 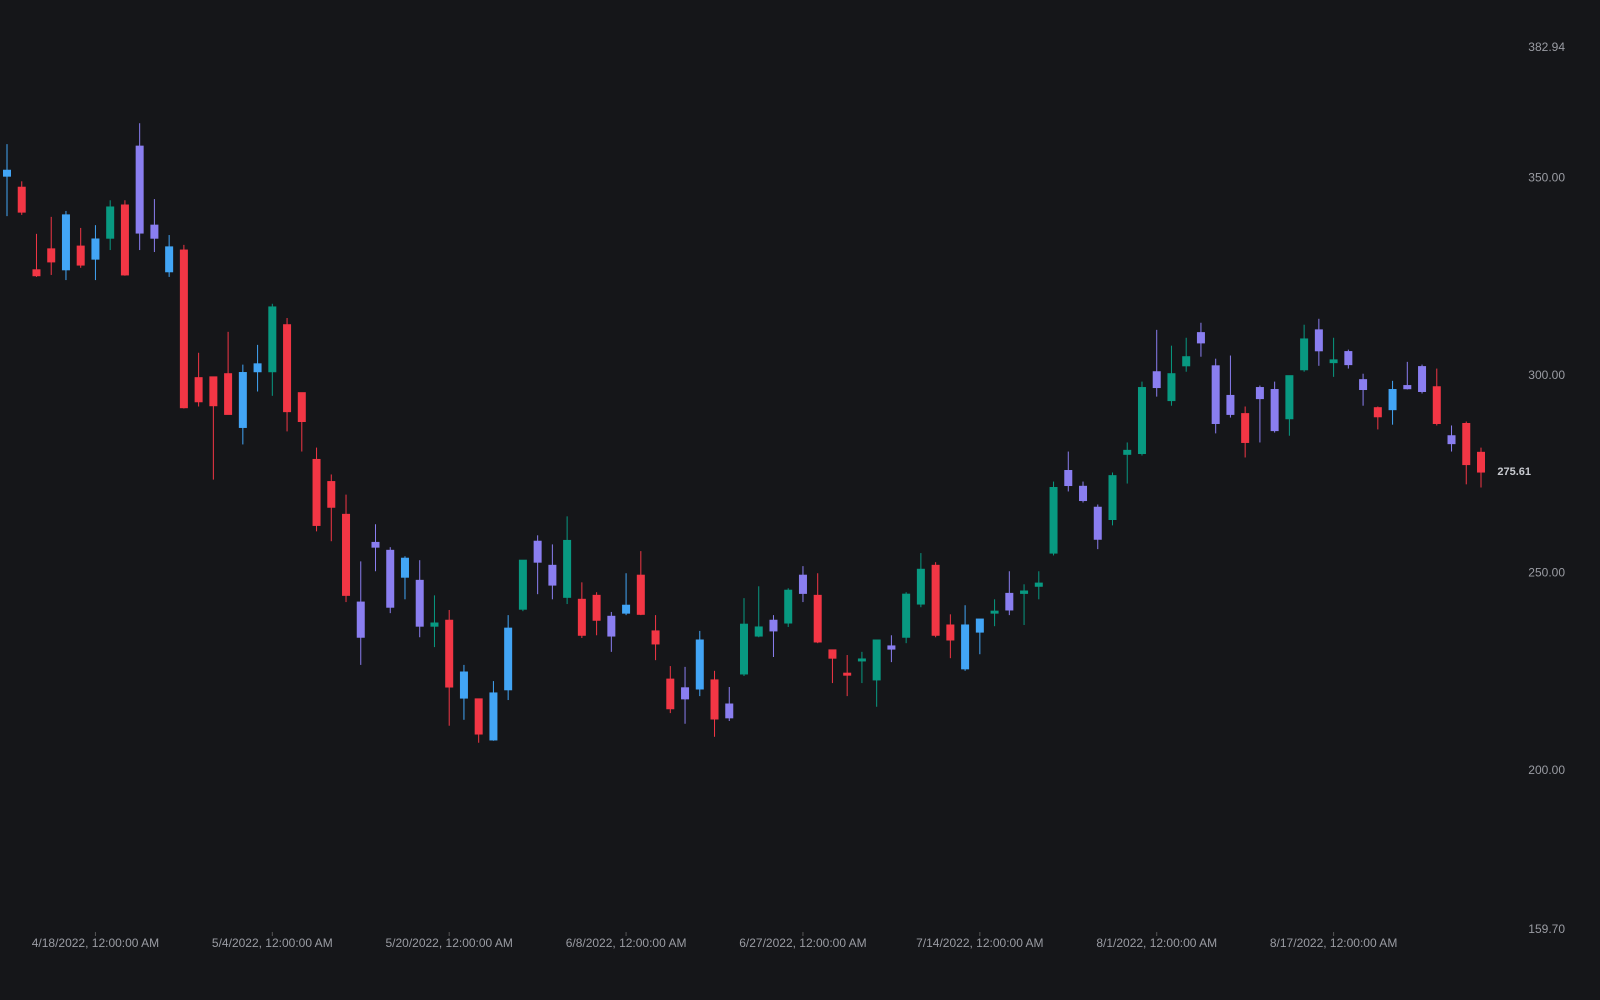 What do you see at coordinates (1546, 929) in the screenshot?
I see `y-tick-label: 159.70` at bounding box center [1546, 929].